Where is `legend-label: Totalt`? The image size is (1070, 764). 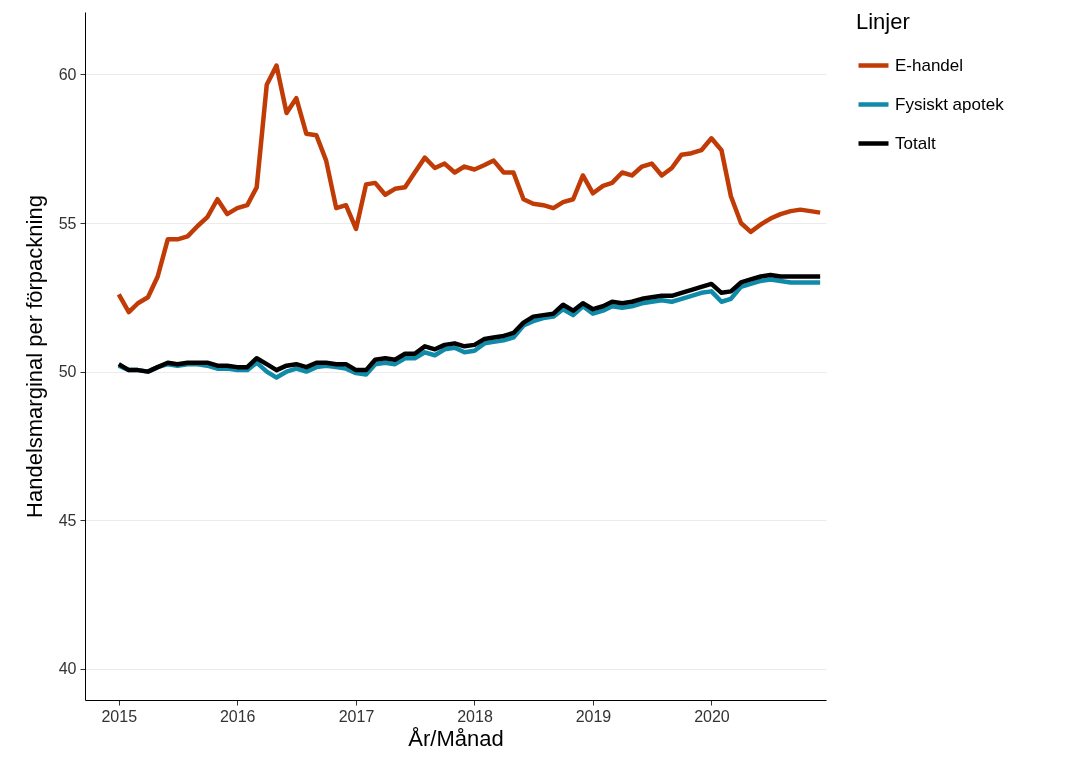 legend-label: Totalt is located at coordinates (915, 143).